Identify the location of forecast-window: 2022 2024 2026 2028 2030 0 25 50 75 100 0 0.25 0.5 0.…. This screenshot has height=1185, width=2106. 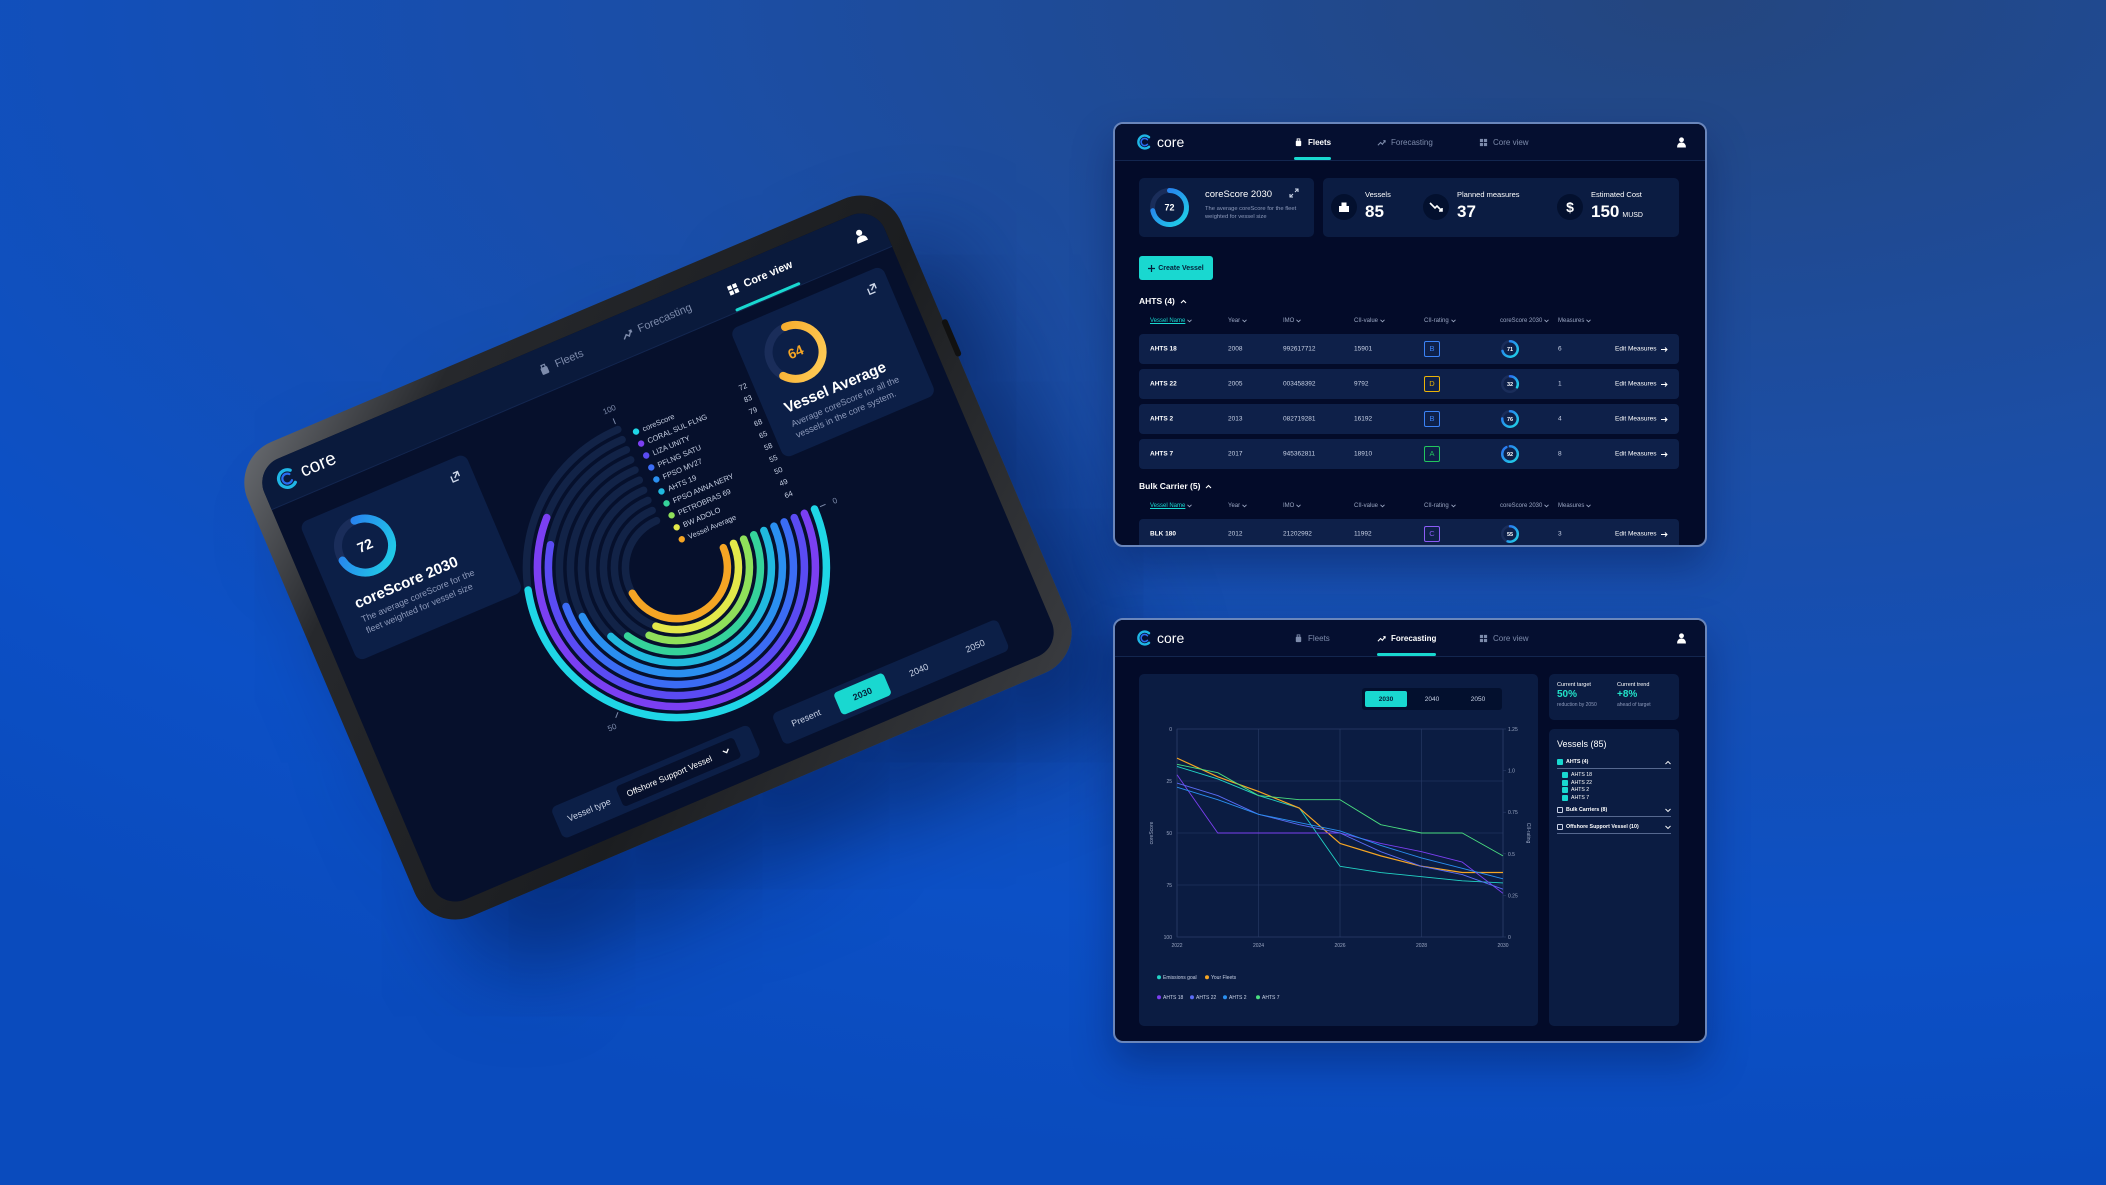
(1410, 830).